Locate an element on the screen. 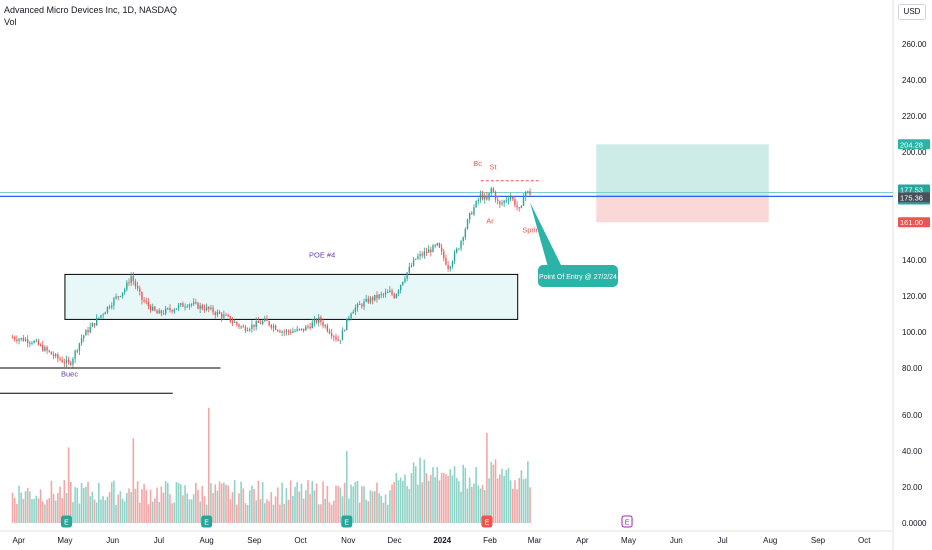 The height and width of the screenshot is (550, 932). currency-button: USD is located at coordinates (912, 12).